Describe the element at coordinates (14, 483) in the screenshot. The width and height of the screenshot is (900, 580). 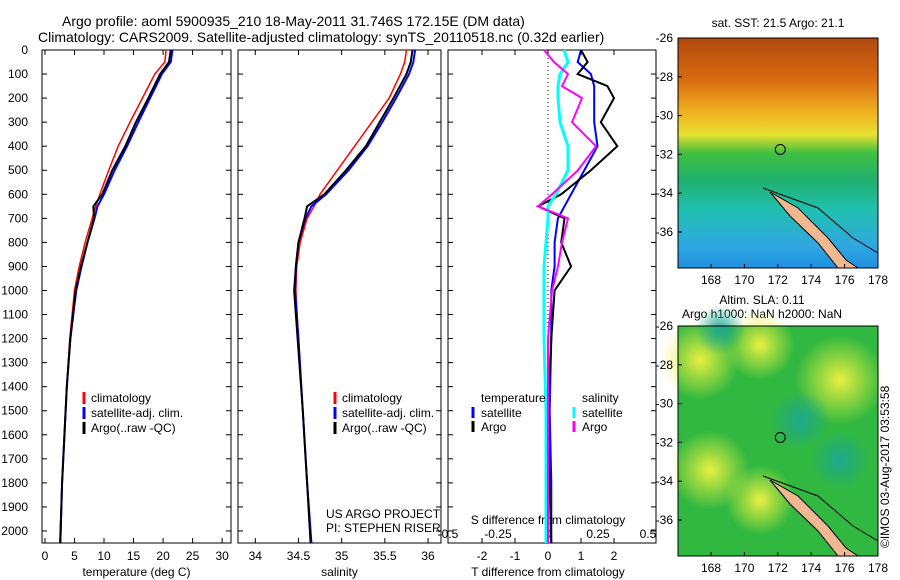
I see `depth-tick-label: 1800` at that location.